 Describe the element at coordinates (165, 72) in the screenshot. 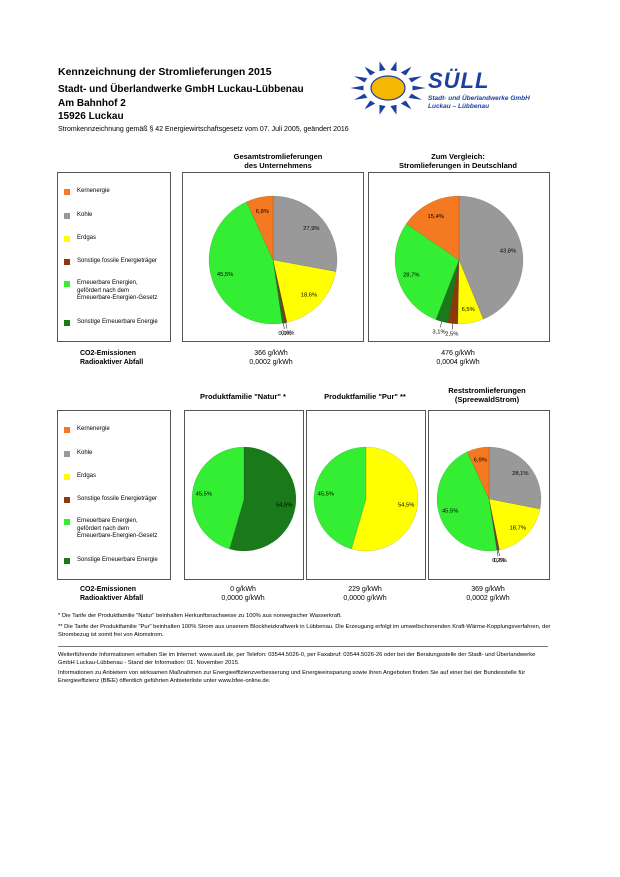

I see `page-title: Kennzeichnung der Stromlieferungen 2015` at that location.